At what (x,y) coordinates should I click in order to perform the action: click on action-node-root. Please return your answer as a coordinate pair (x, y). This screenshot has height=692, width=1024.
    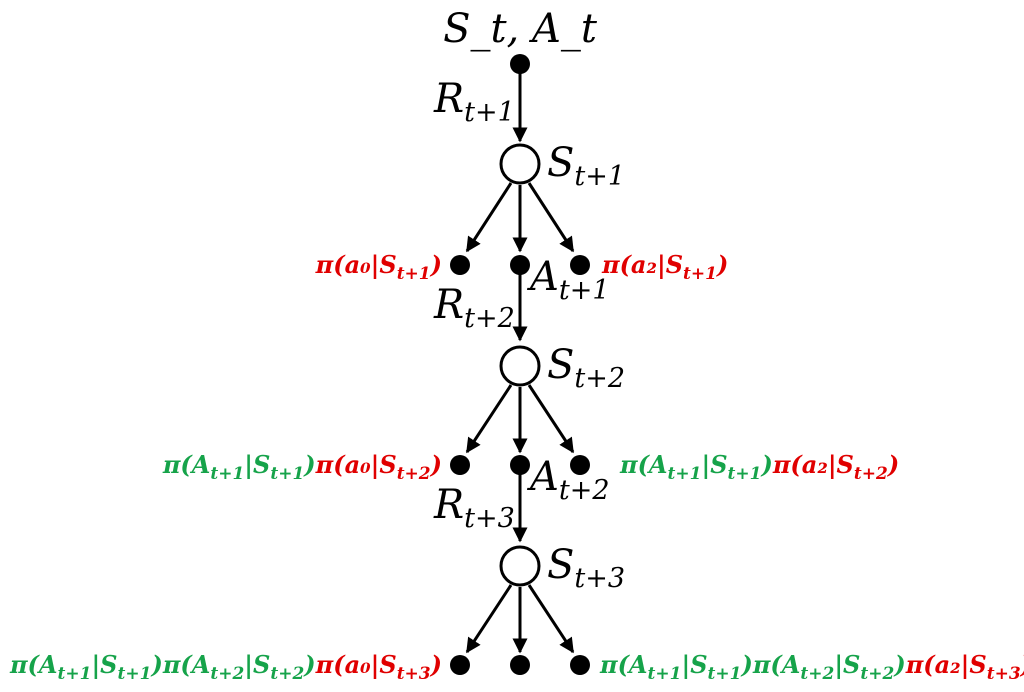
    Looking at the image, I should click on (520, 64).